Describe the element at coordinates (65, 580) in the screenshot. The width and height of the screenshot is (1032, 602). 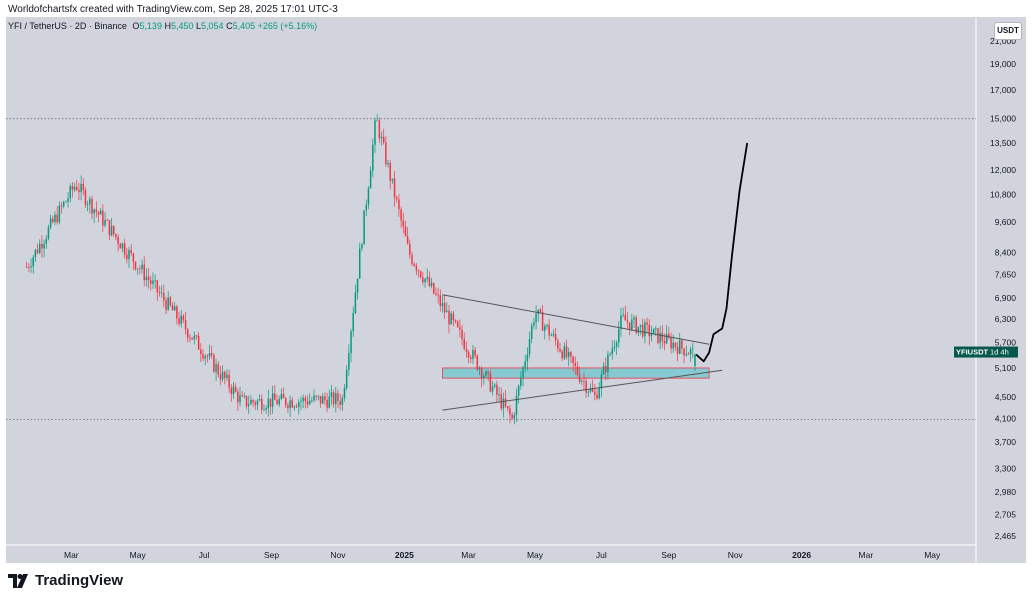
I see `tradingview-logo: TradingView` at that location.